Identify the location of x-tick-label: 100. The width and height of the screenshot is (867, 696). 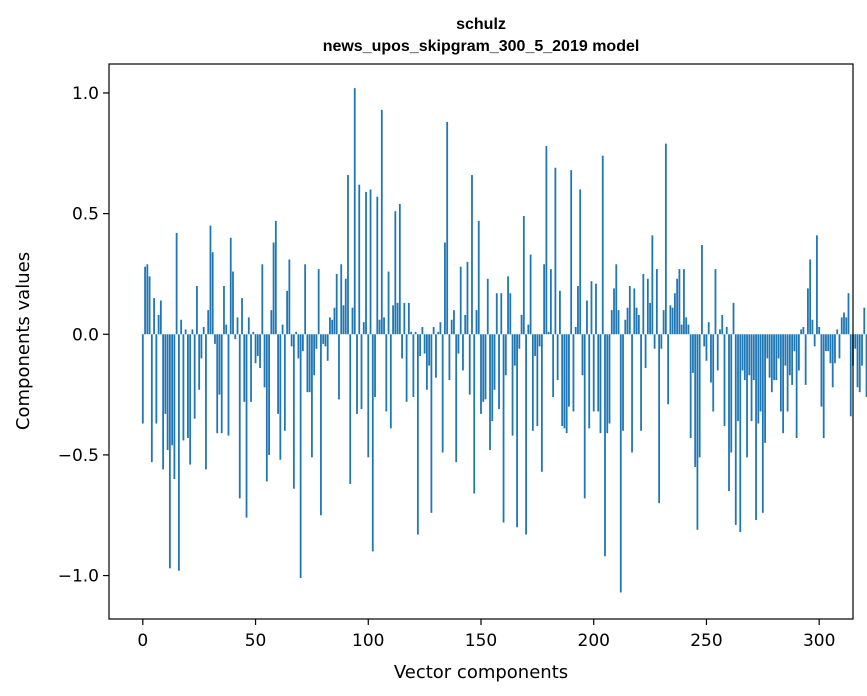
(368, 641).